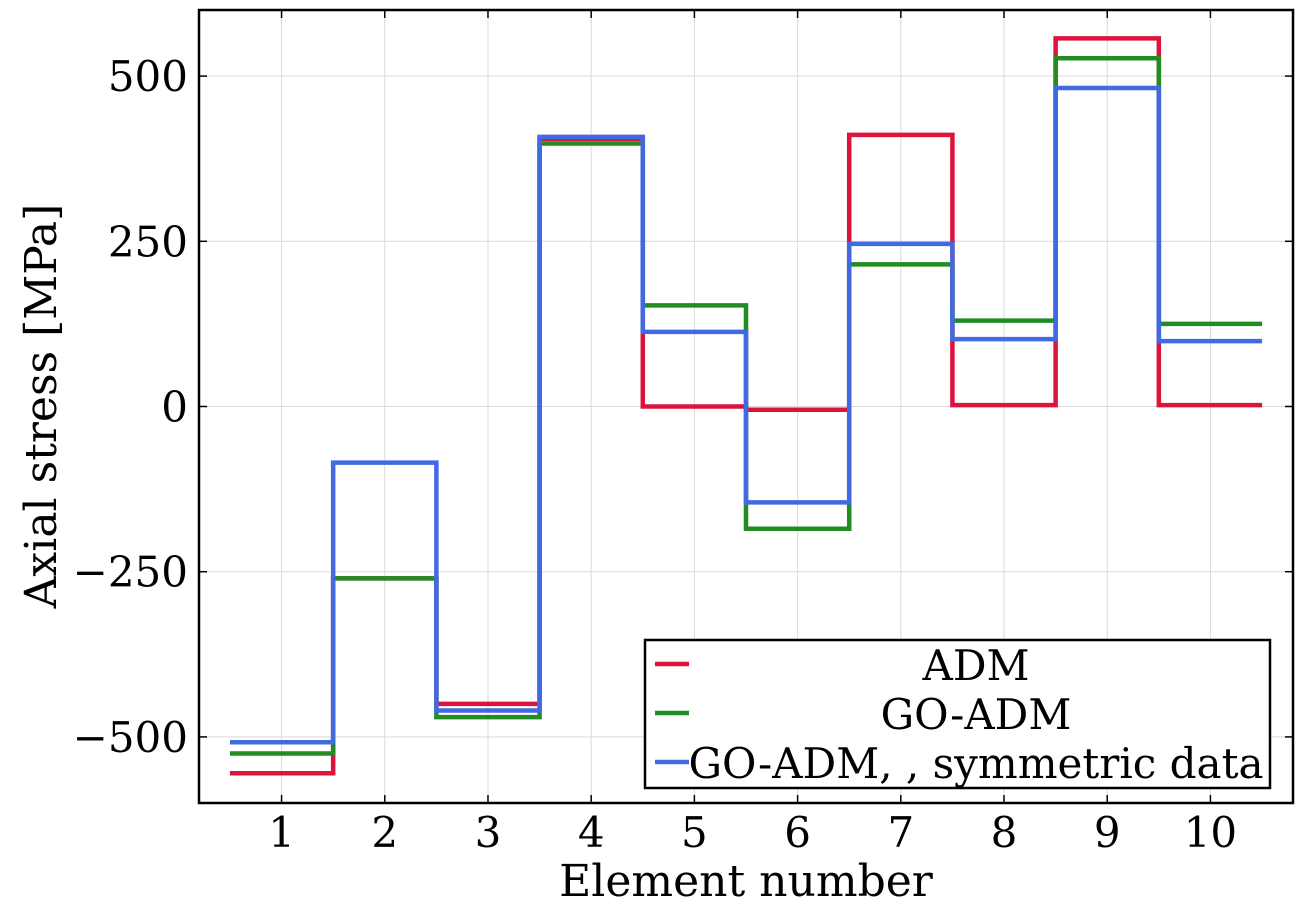 The height and width of the screenshot is (912, 1303). What do you see at coordinates (976, 714) in the screenshot?
I see `legend-label-go-adm: GO-ADM` at bounding box center [976, 714].